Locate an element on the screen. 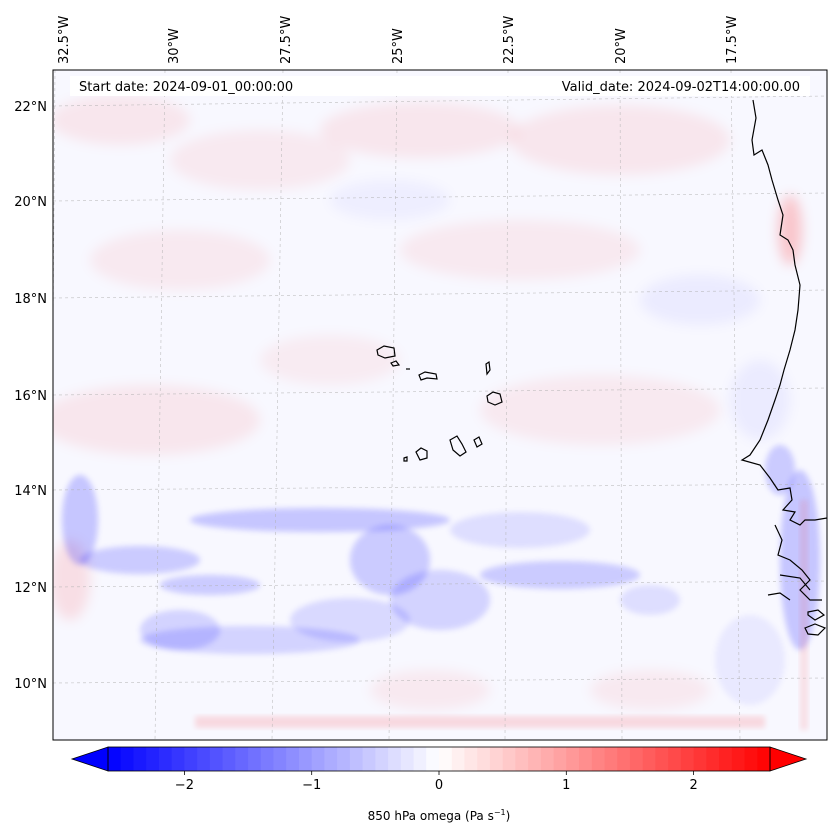 This screenshot has height=839, width=837. latitude-labels: 22°N 20°N 18°N 16°N 14°N 12°N 10°N is located at coordinates (30, 396).